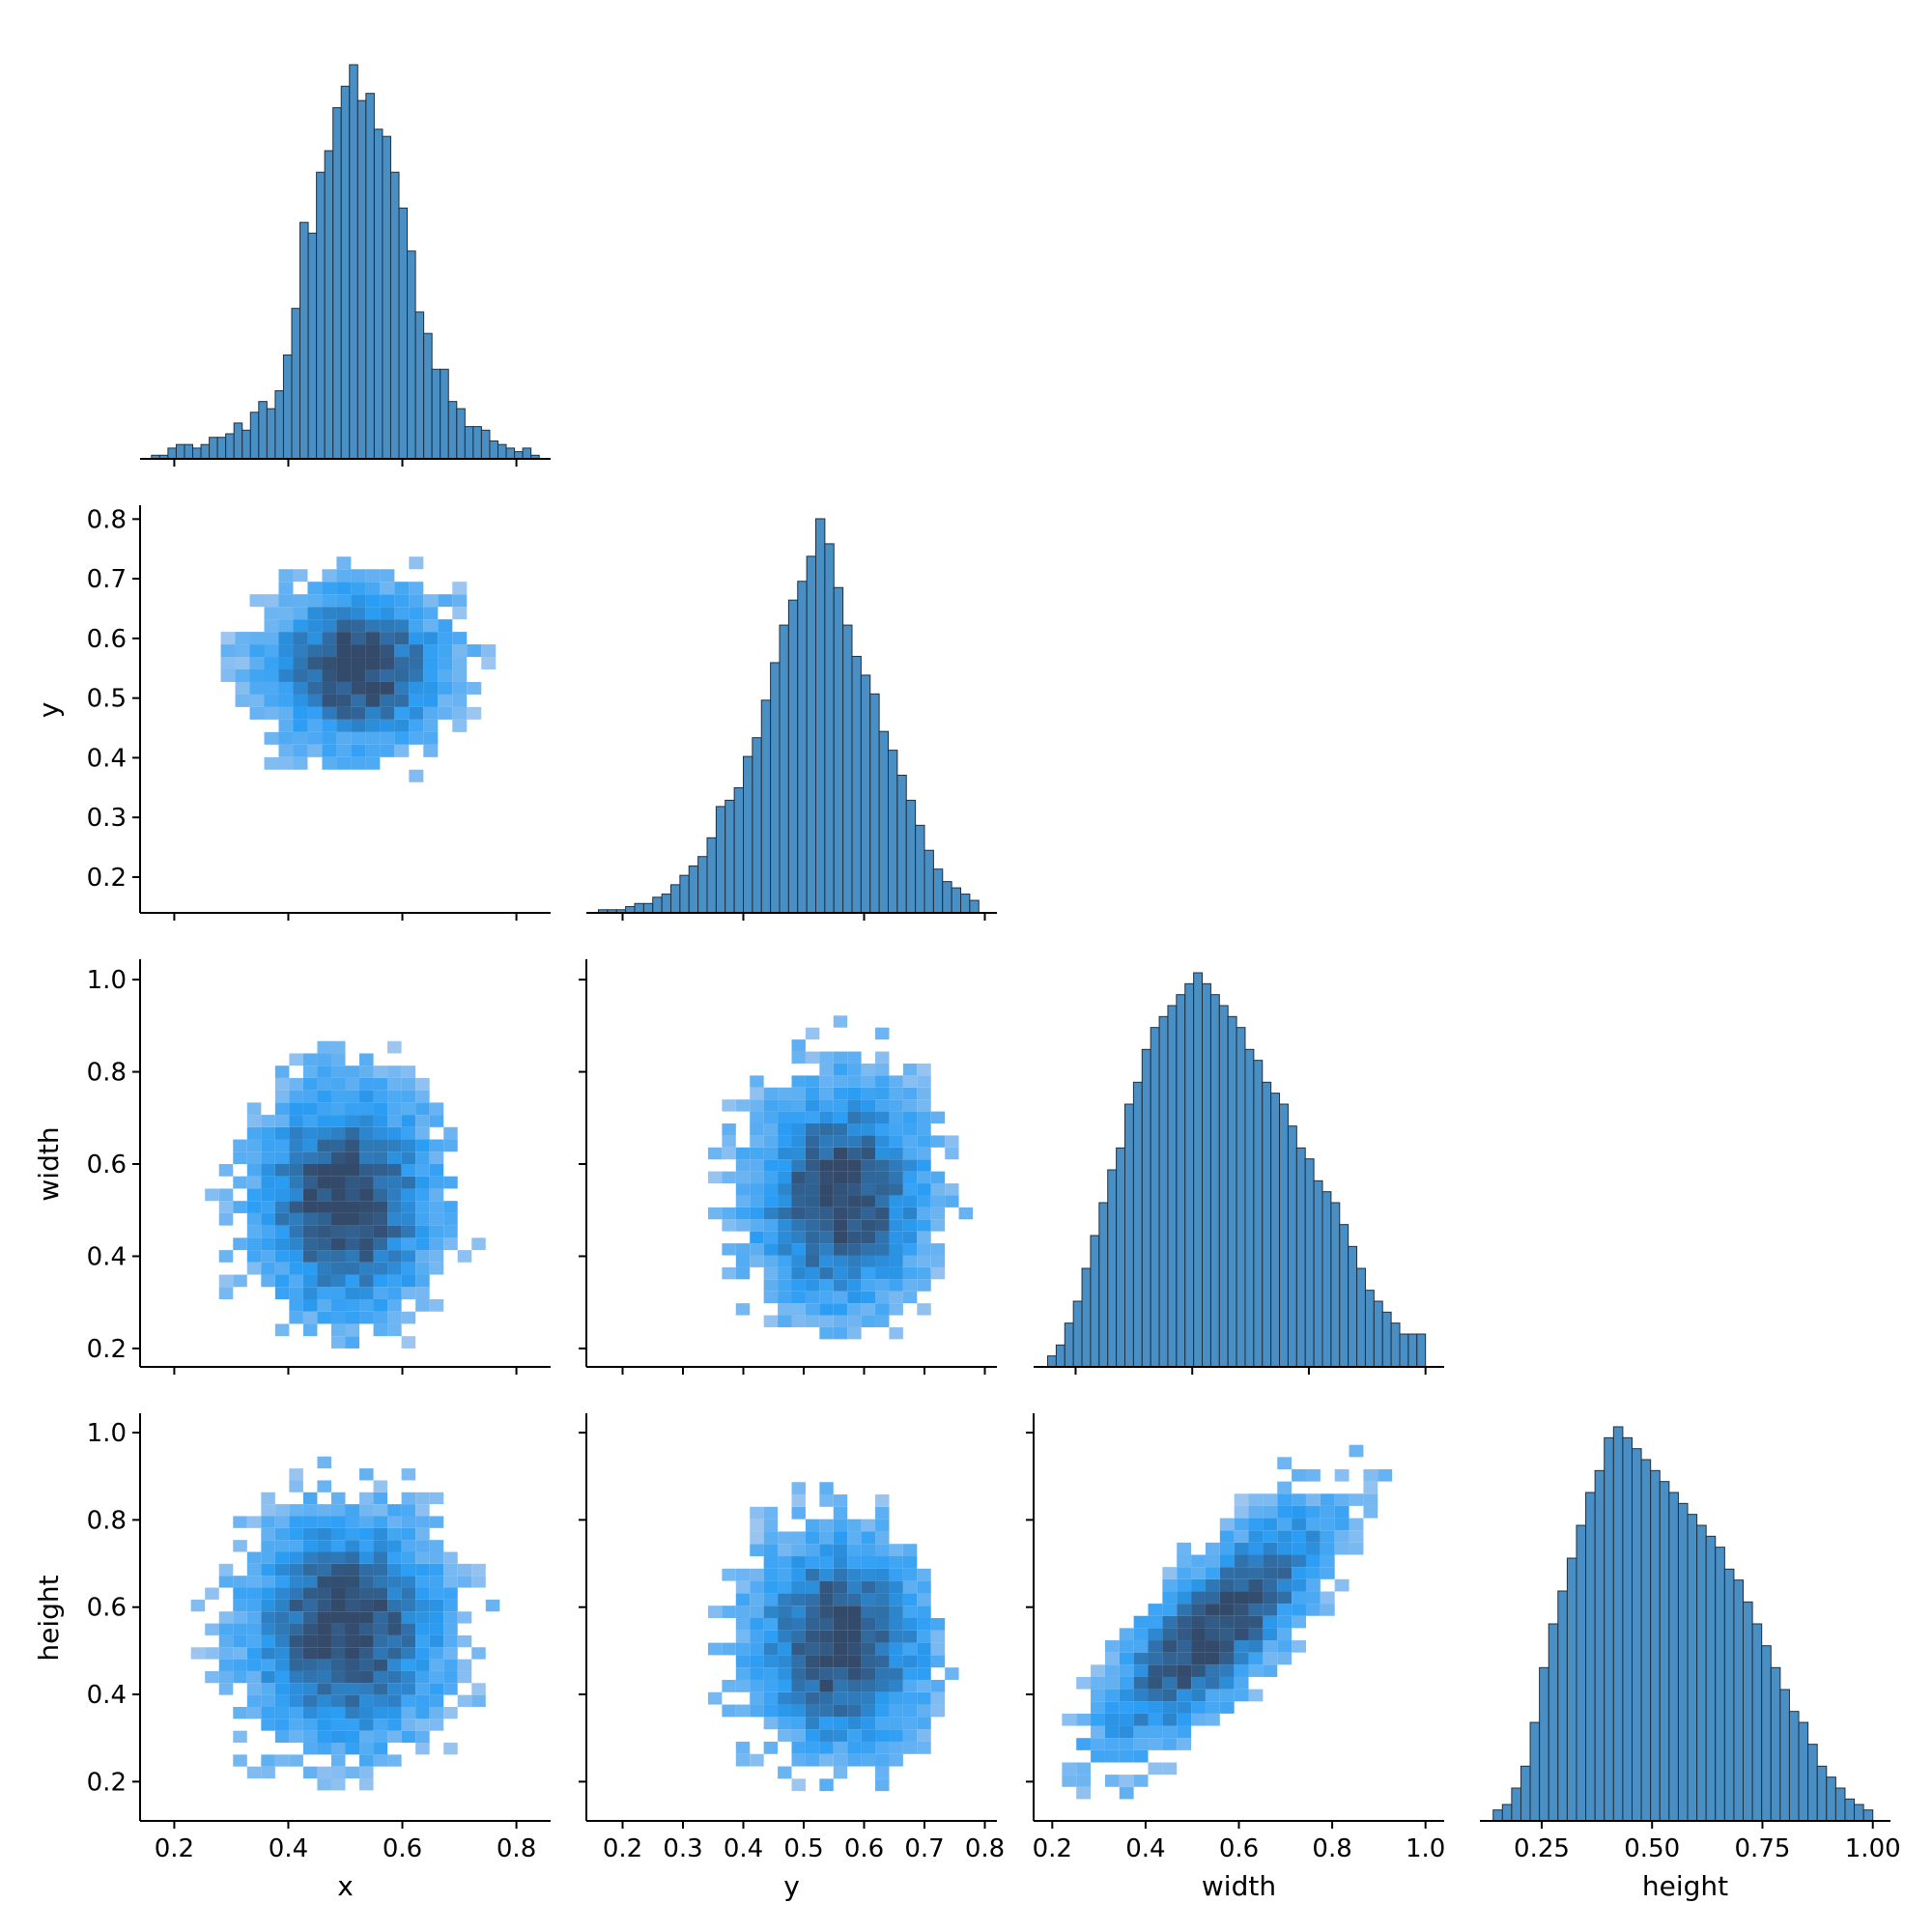 This screenshot has width=1932, height=1932. What do you see at coordinates (1425, 1848) in the screenshot?
I see `x-tick-label-width-height-4: 1.0` at bounding box center [1425, 1848].